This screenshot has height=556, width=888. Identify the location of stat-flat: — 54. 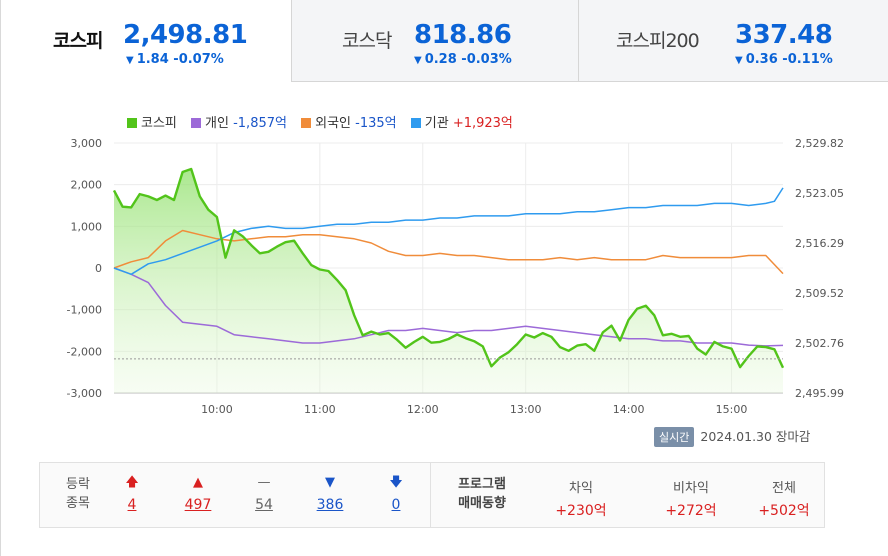
(264, 488).